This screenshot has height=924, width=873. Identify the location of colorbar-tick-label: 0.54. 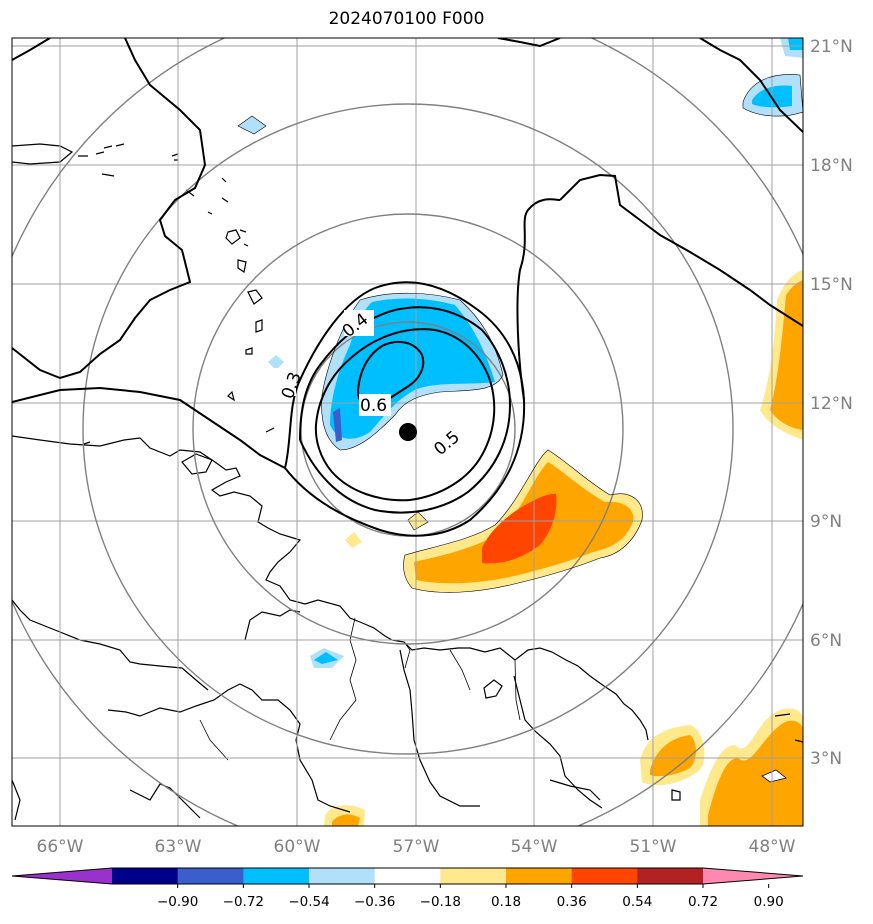
(637, 902).